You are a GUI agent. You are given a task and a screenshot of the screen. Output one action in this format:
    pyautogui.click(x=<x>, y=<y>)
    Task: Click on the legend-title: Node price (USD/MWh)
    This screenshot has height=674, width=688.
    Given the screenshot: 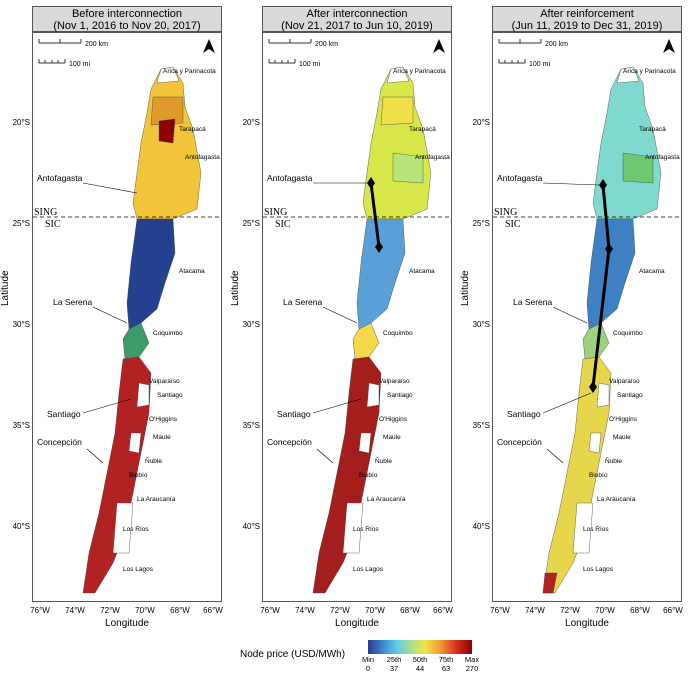 What is the action you would take?
    pyautogui.click(x=293, y=654)
    